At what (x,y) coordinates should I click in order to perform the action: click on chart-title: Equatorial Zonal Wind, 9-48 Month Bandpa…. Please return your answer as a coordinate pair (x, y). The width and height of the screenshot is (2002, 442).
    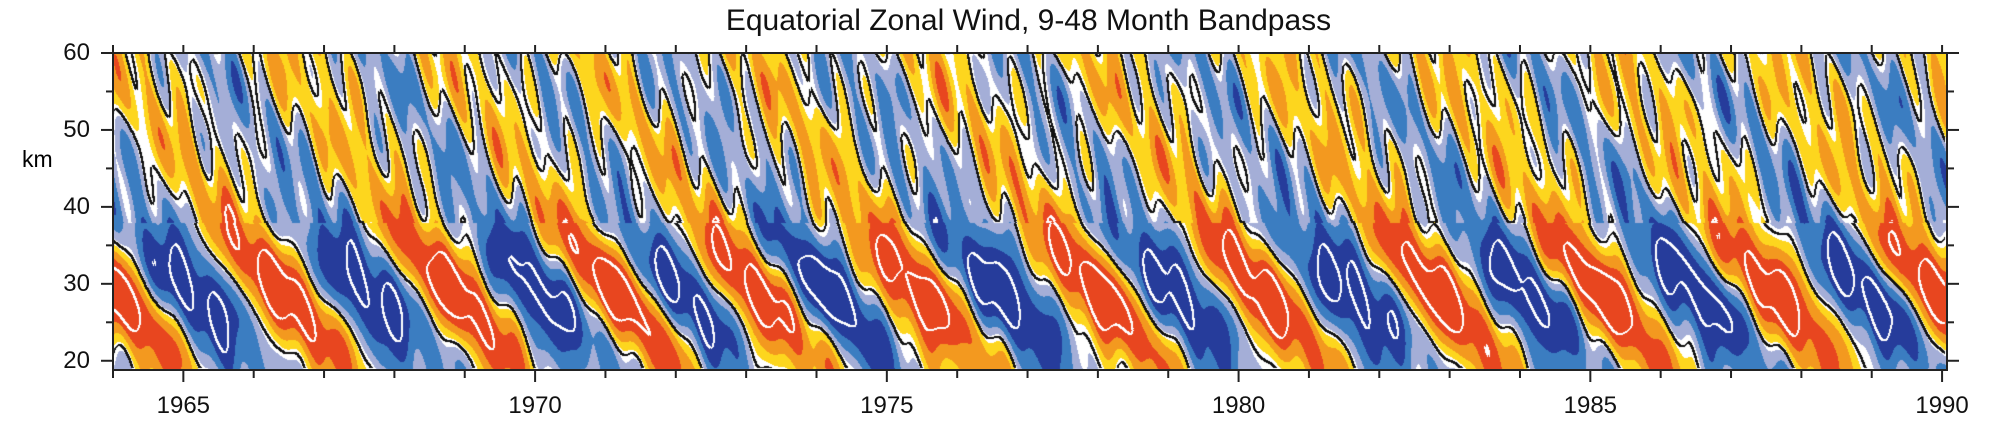
    Looking at the image, I should click on (1028, 20).